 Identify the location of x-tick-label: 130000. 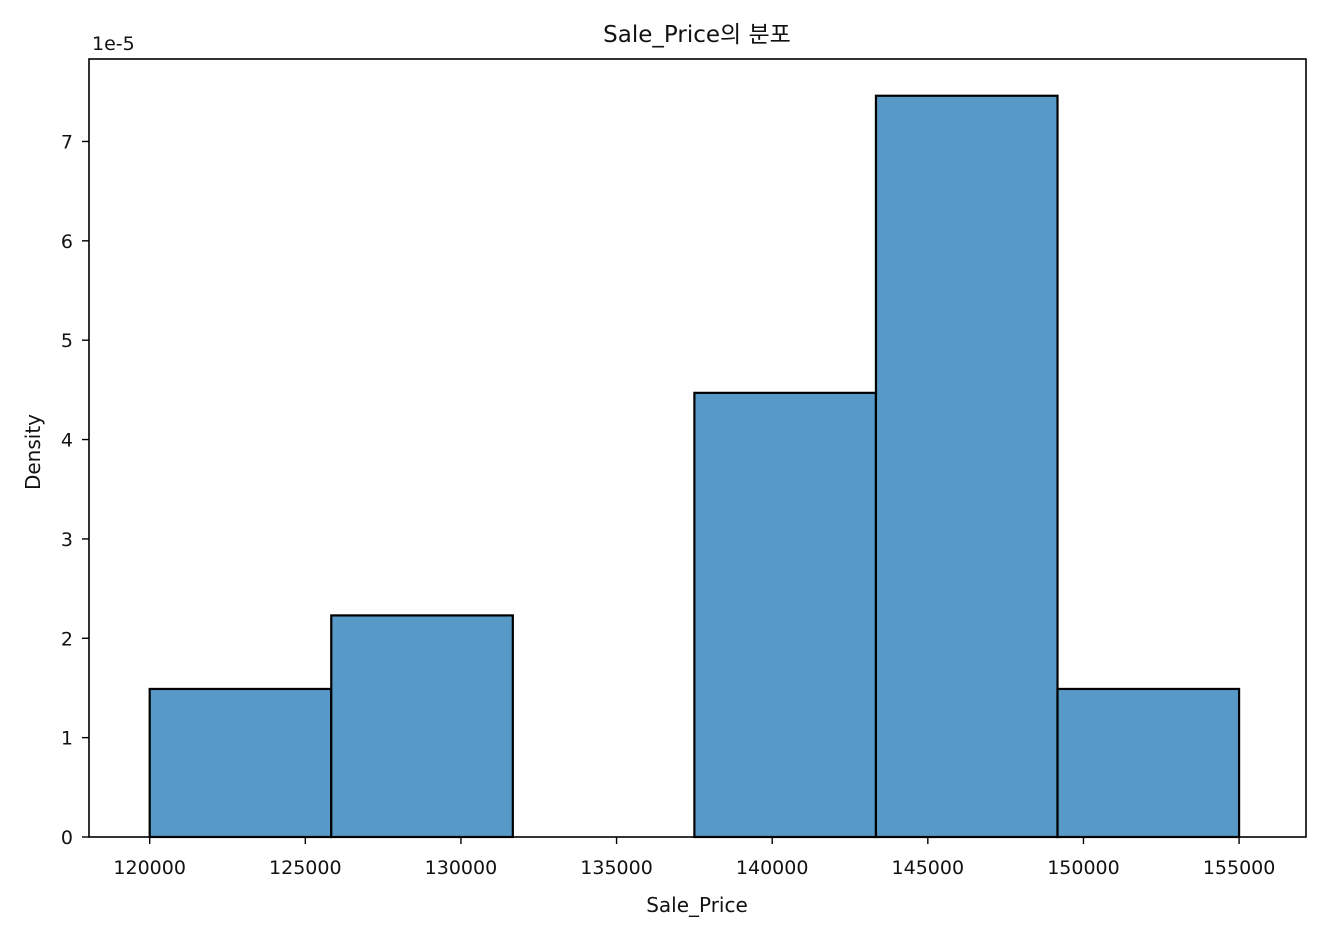
(461, 868).